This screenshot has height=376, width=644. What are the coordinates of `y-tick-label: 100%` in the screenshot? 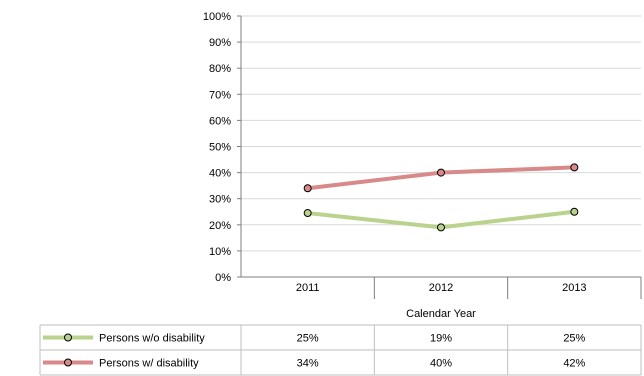 It's located at (217, 17).